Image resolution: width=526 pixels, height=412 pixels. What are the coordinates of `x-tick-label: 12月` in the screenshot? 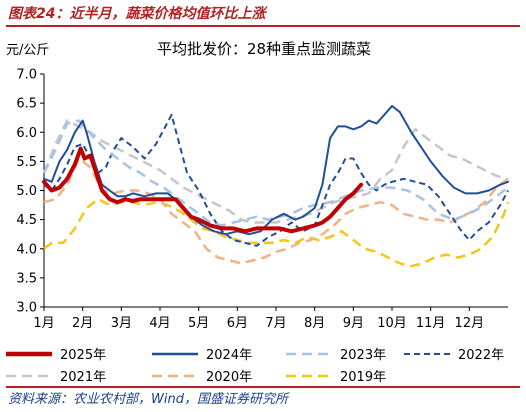 It's located at (470, 323).